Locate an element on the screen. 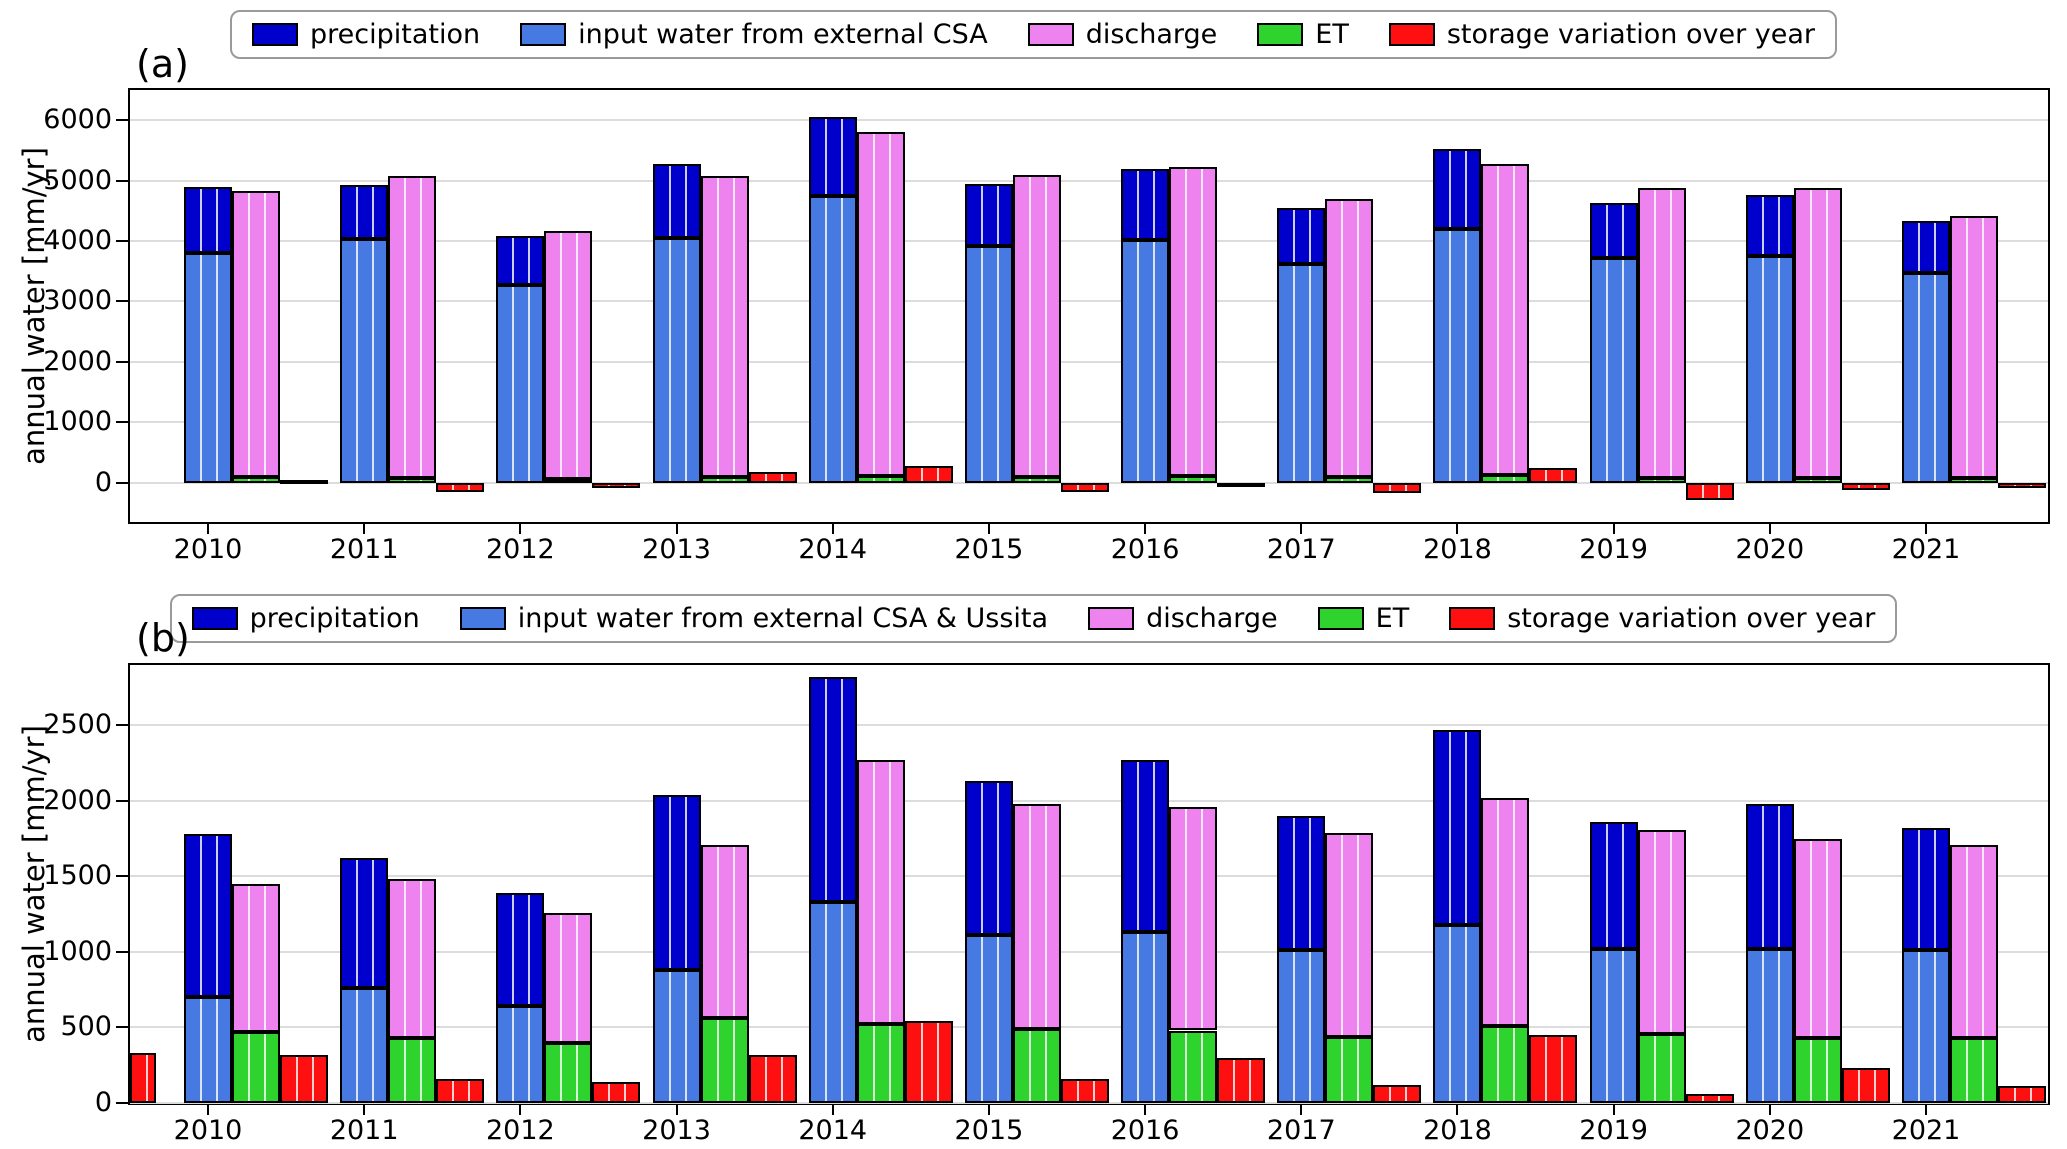 The image size is (2067, 1149). bar-precipitation-2019 is located at coordinates (1613, 230).